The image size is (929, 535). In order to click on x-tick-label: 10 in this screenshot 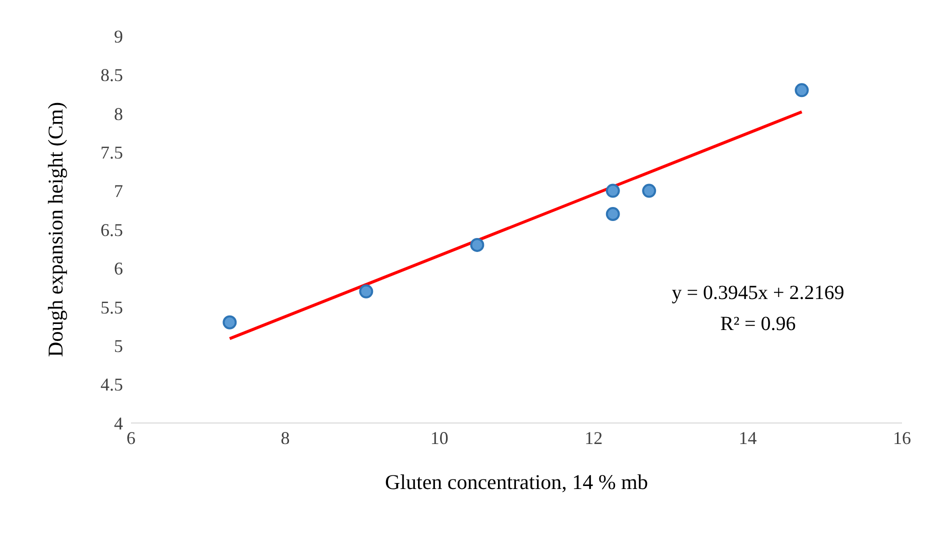, I will do `click(439, 438)`.